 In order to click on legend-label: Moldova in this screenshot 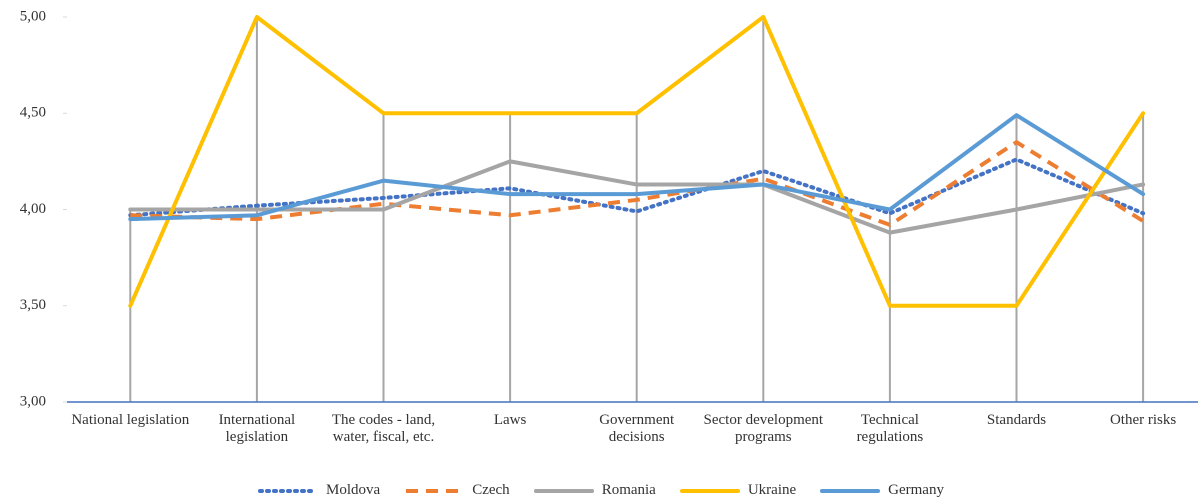, I will do `click(353, 490)`.